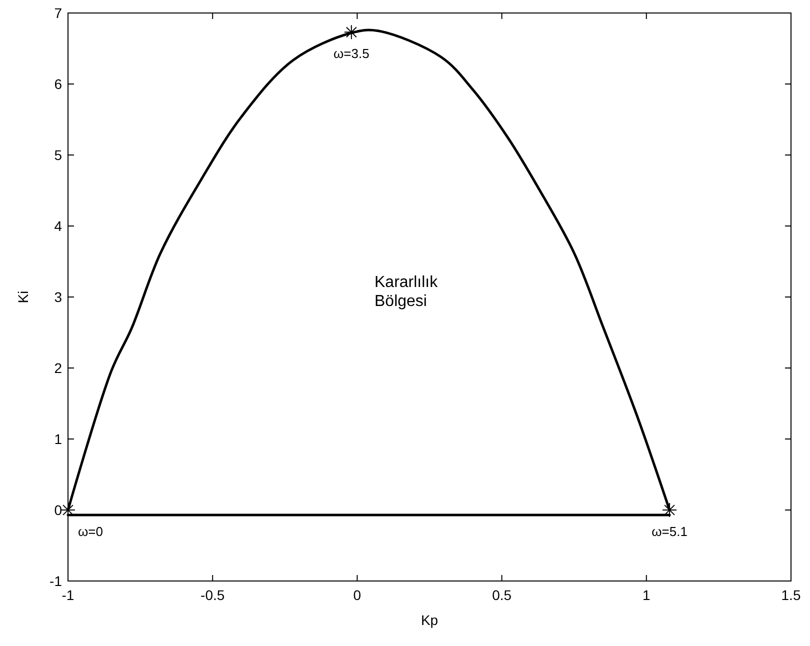 The height and width of the screenshot is (646, 810). I want to click on y-tick-label: 7, so click(58, 13).